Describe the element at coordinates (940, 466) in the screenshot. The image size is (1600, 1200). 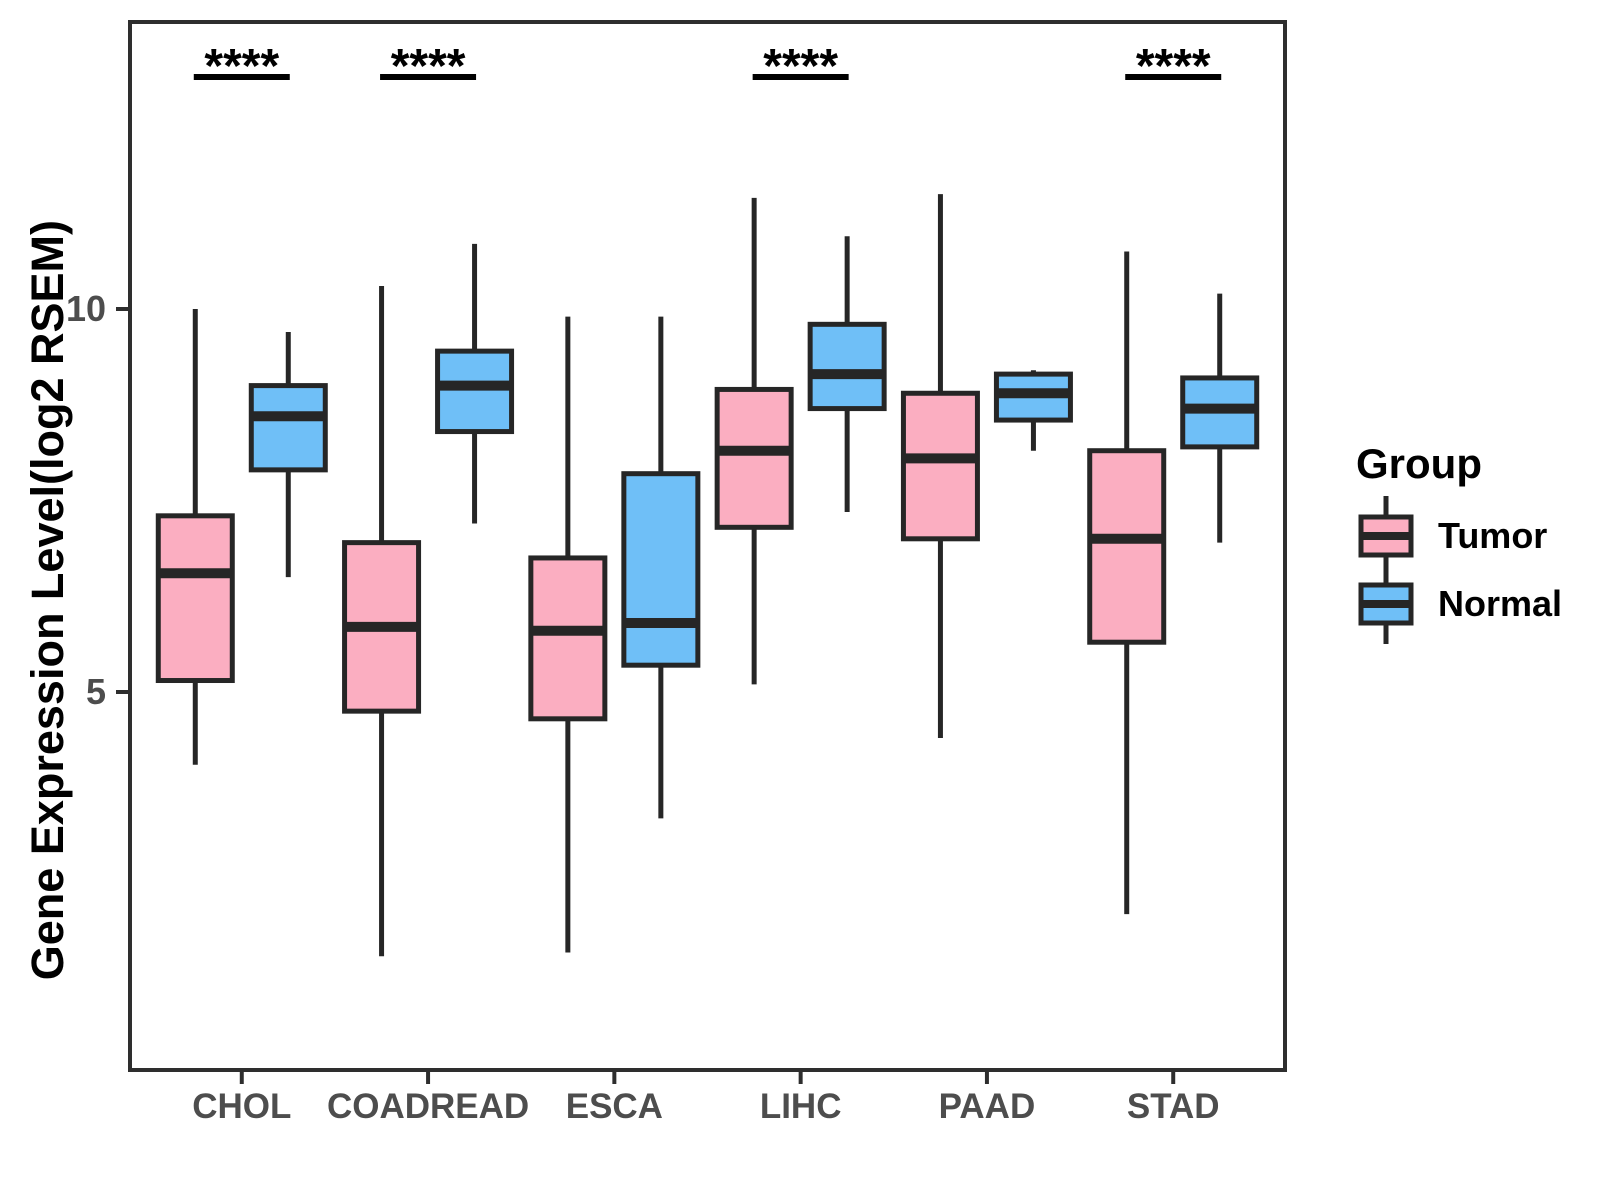
I see `box-PAAD-Tumor` at that location.